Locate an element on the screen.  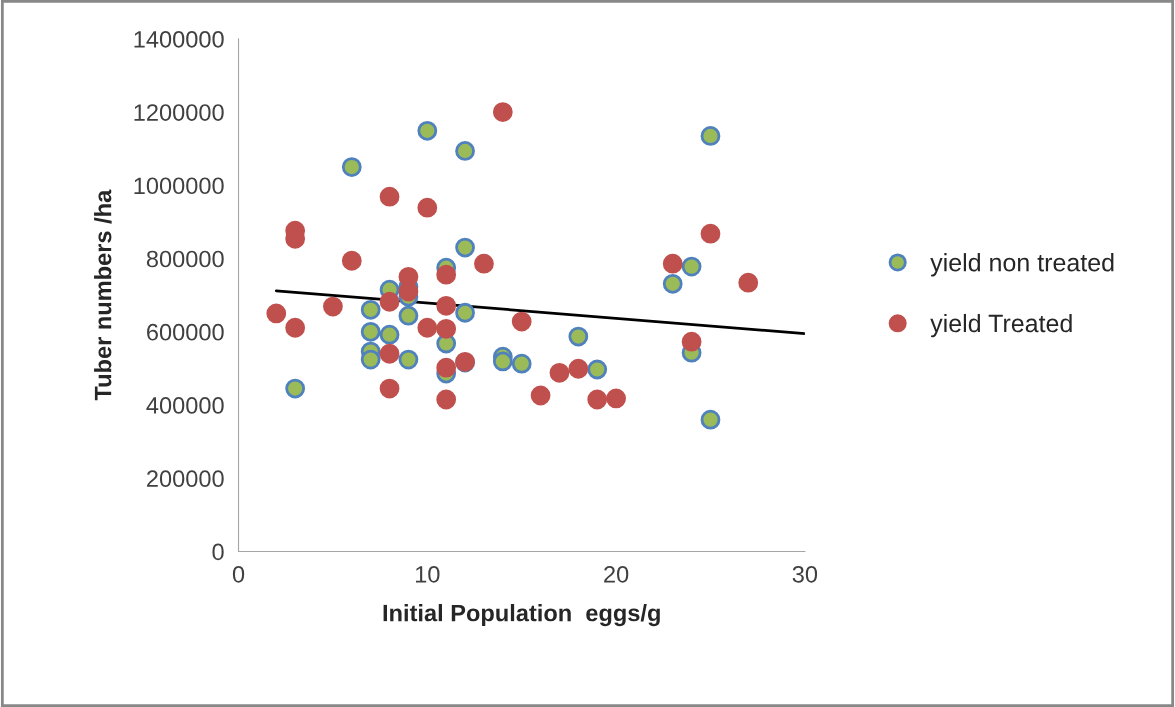
x-tick-label: 10 is located at coordinates (427, 574).